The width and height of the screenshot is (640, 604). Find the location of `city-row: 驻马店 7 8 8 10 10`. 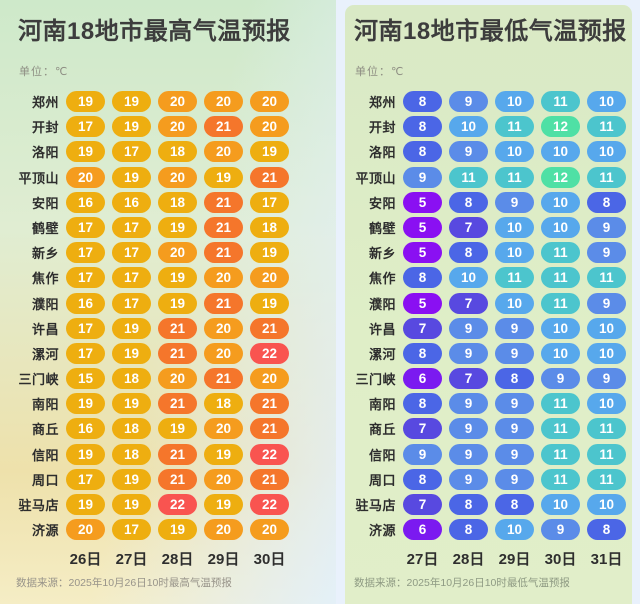

city-row: 驻马店 7 8 8 10 10 is located at coordinates (489, 504).